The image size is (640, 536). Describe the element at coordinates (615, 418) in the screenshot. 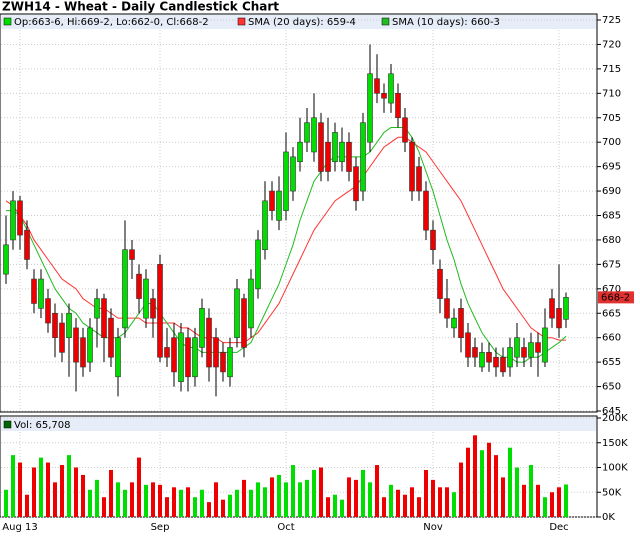

I see `volume-tick-label: 200K` at that location.